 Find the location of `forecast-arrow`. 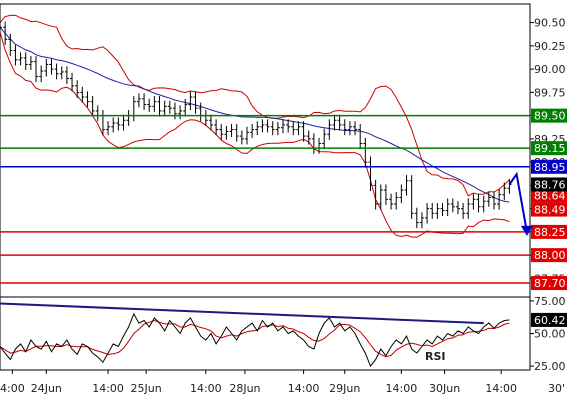

forecast-arrow is located at coordinates (518, 202).